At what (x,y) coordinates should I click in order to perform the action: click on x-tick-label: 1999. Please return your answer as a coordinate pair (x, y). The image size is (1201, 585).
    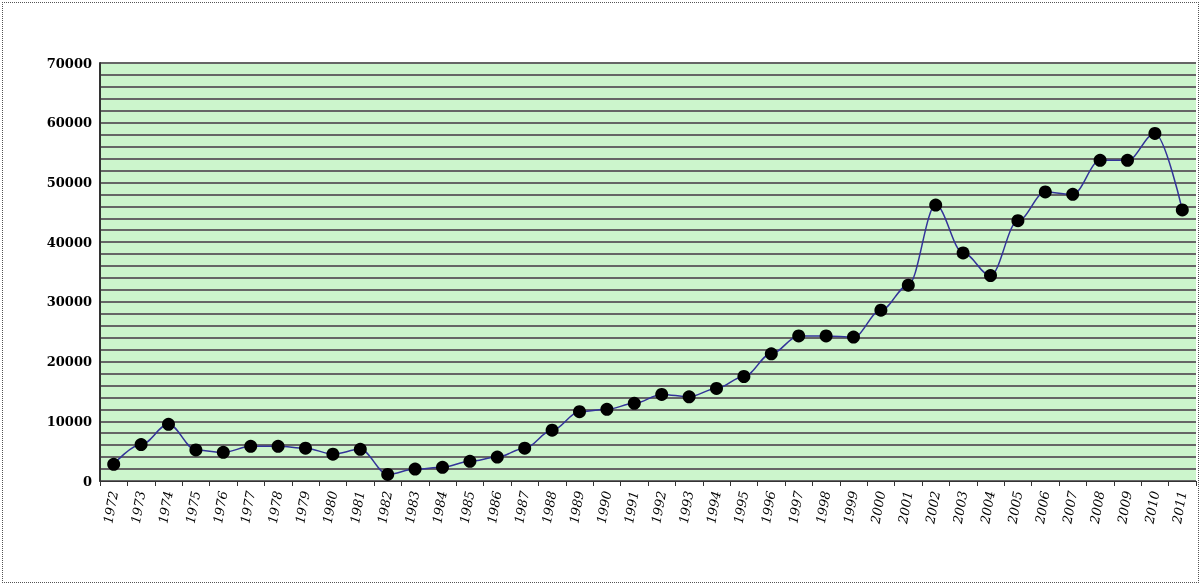
    Looking at the image, I should click on (850, 507).